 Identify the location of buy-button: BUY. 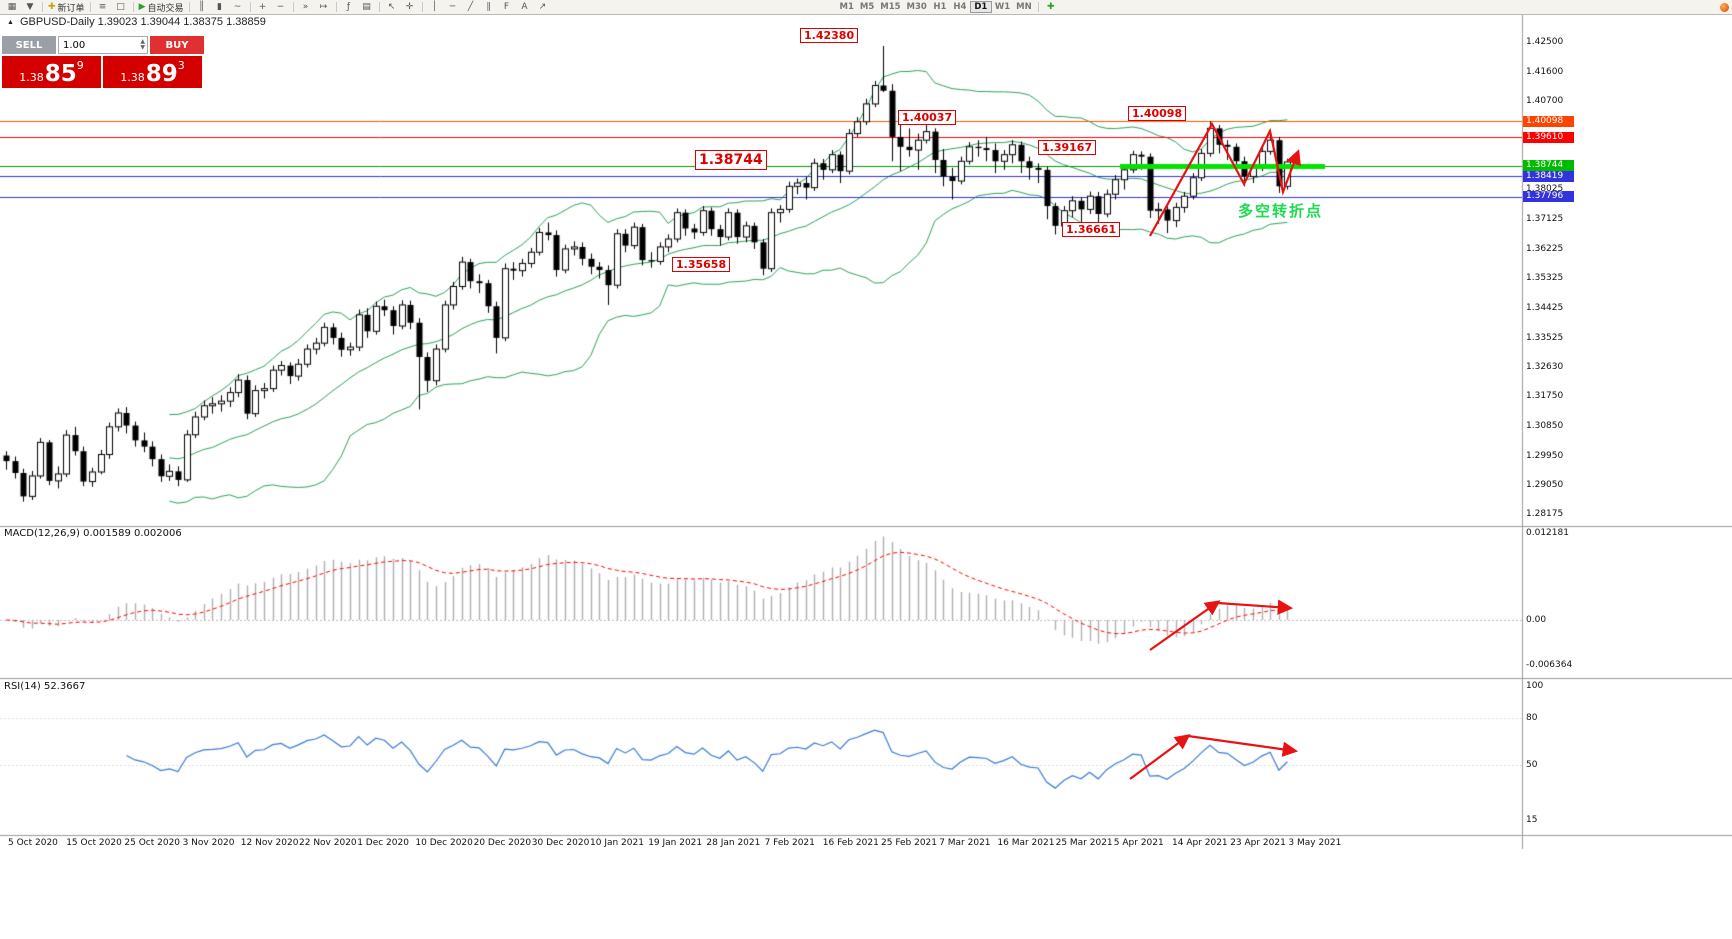
(177, 45).